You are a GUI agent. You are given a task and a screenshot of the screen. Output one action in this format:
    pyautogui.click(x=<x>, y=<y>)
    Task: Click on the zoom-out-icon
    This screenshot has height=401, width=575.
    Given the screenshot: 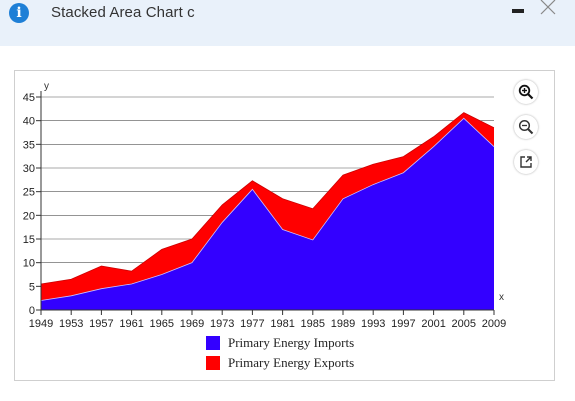 What is the action you would take?
    pyautogui.click(x=526, y=127)
    